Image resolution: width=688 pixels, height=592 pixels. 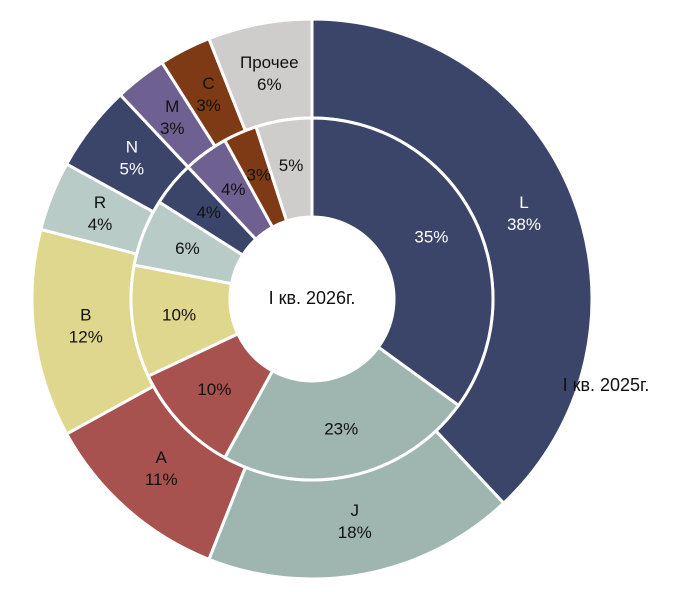 I want to click on inner-slice-label-1: 23%, so click(x=341, y=428).